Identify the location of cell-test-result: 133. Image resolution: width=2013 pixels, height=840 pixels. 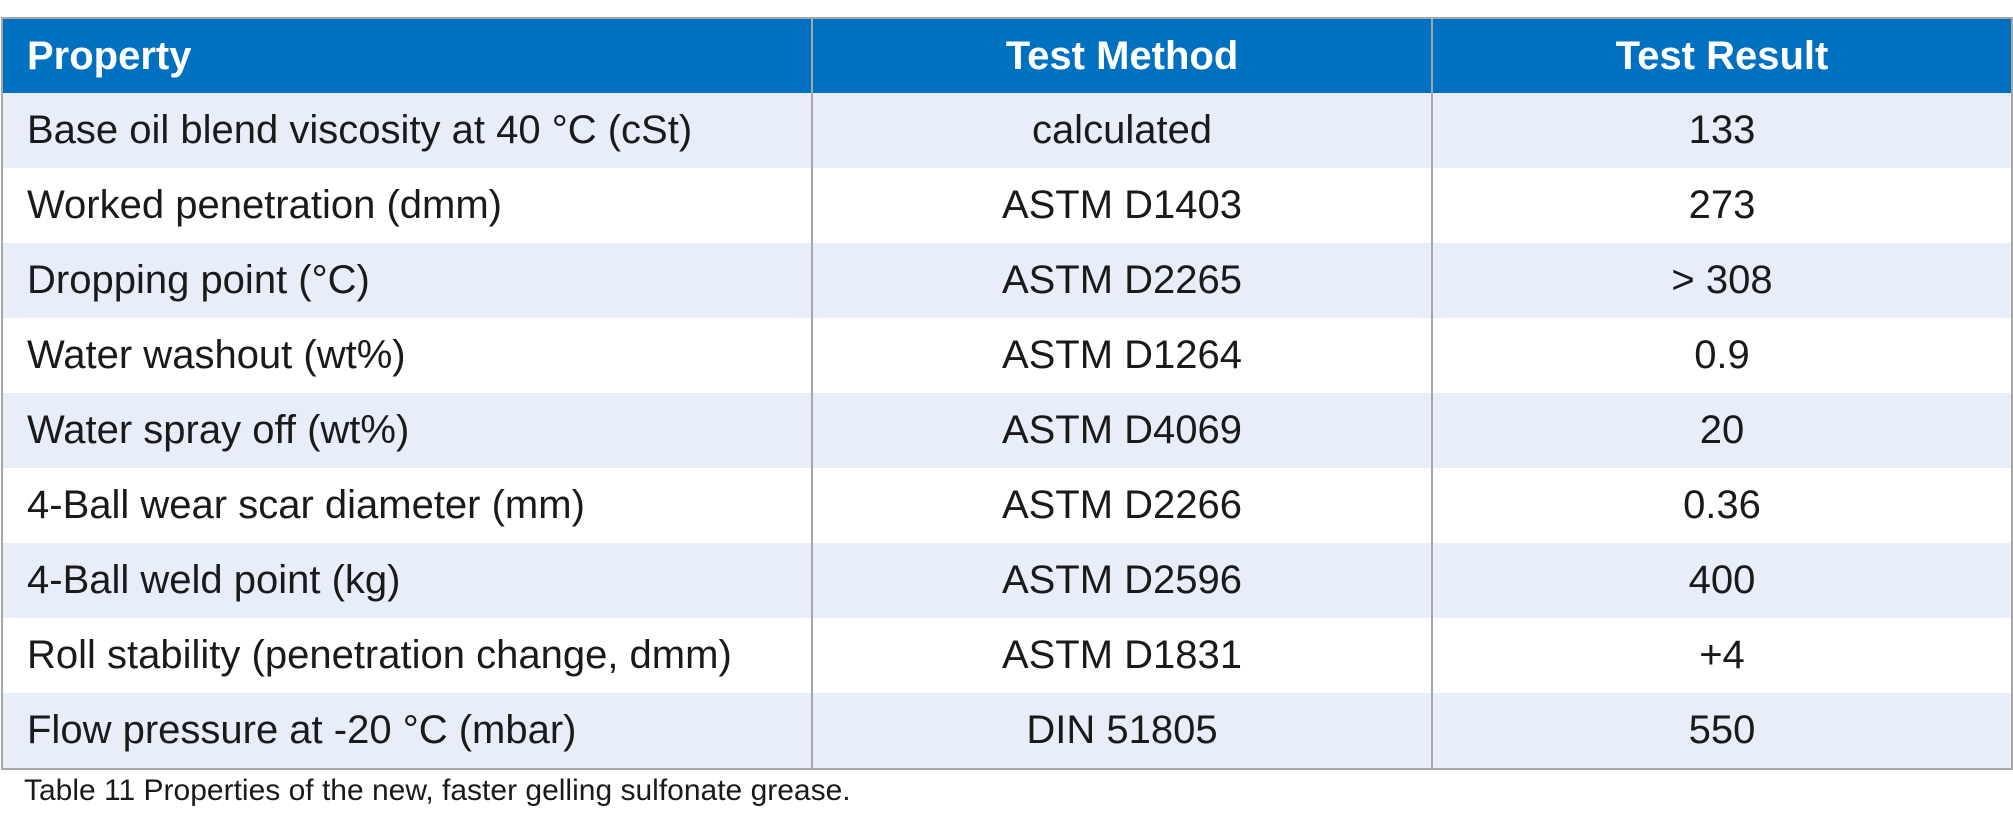
(1722, 130).